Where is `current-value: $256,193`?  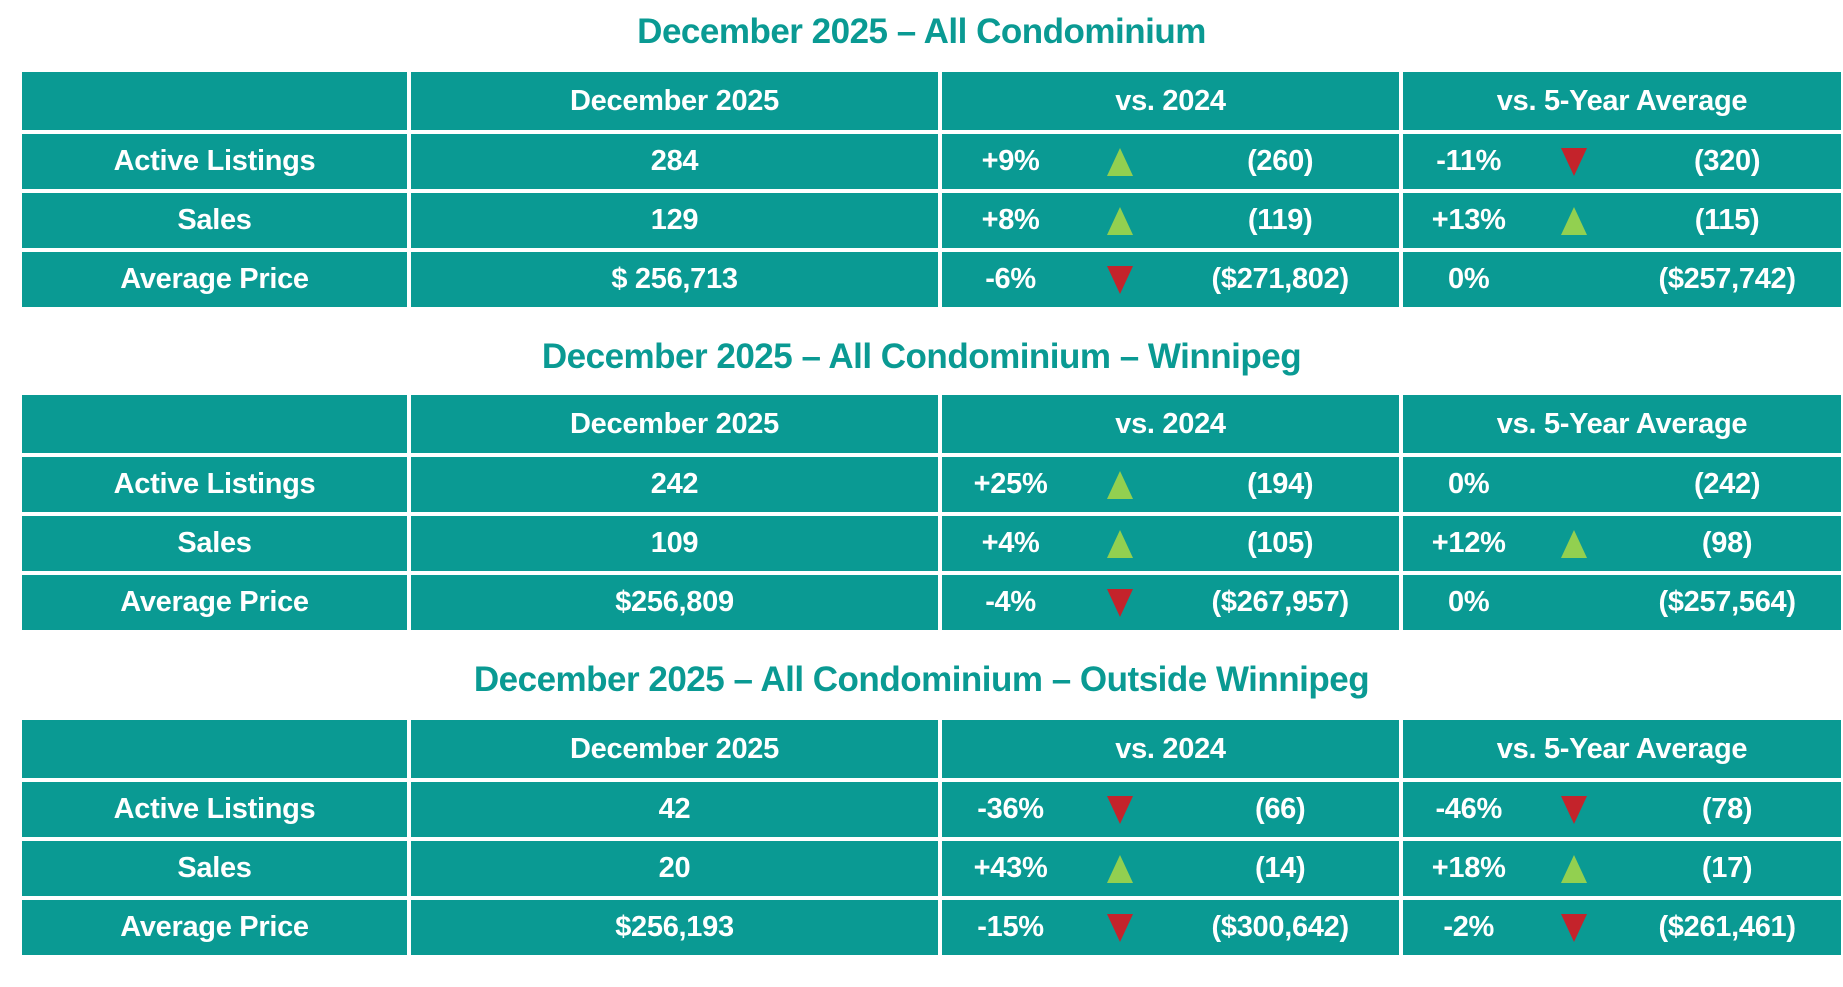 current-value: $256,193 is located at coordinates (674, 927).